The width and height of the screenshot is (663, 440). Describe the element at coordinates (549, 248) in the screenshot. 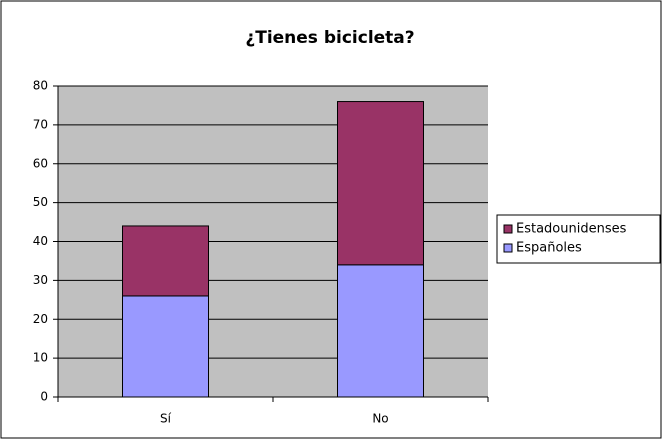

I see `legend-label: Españoles` at that location.